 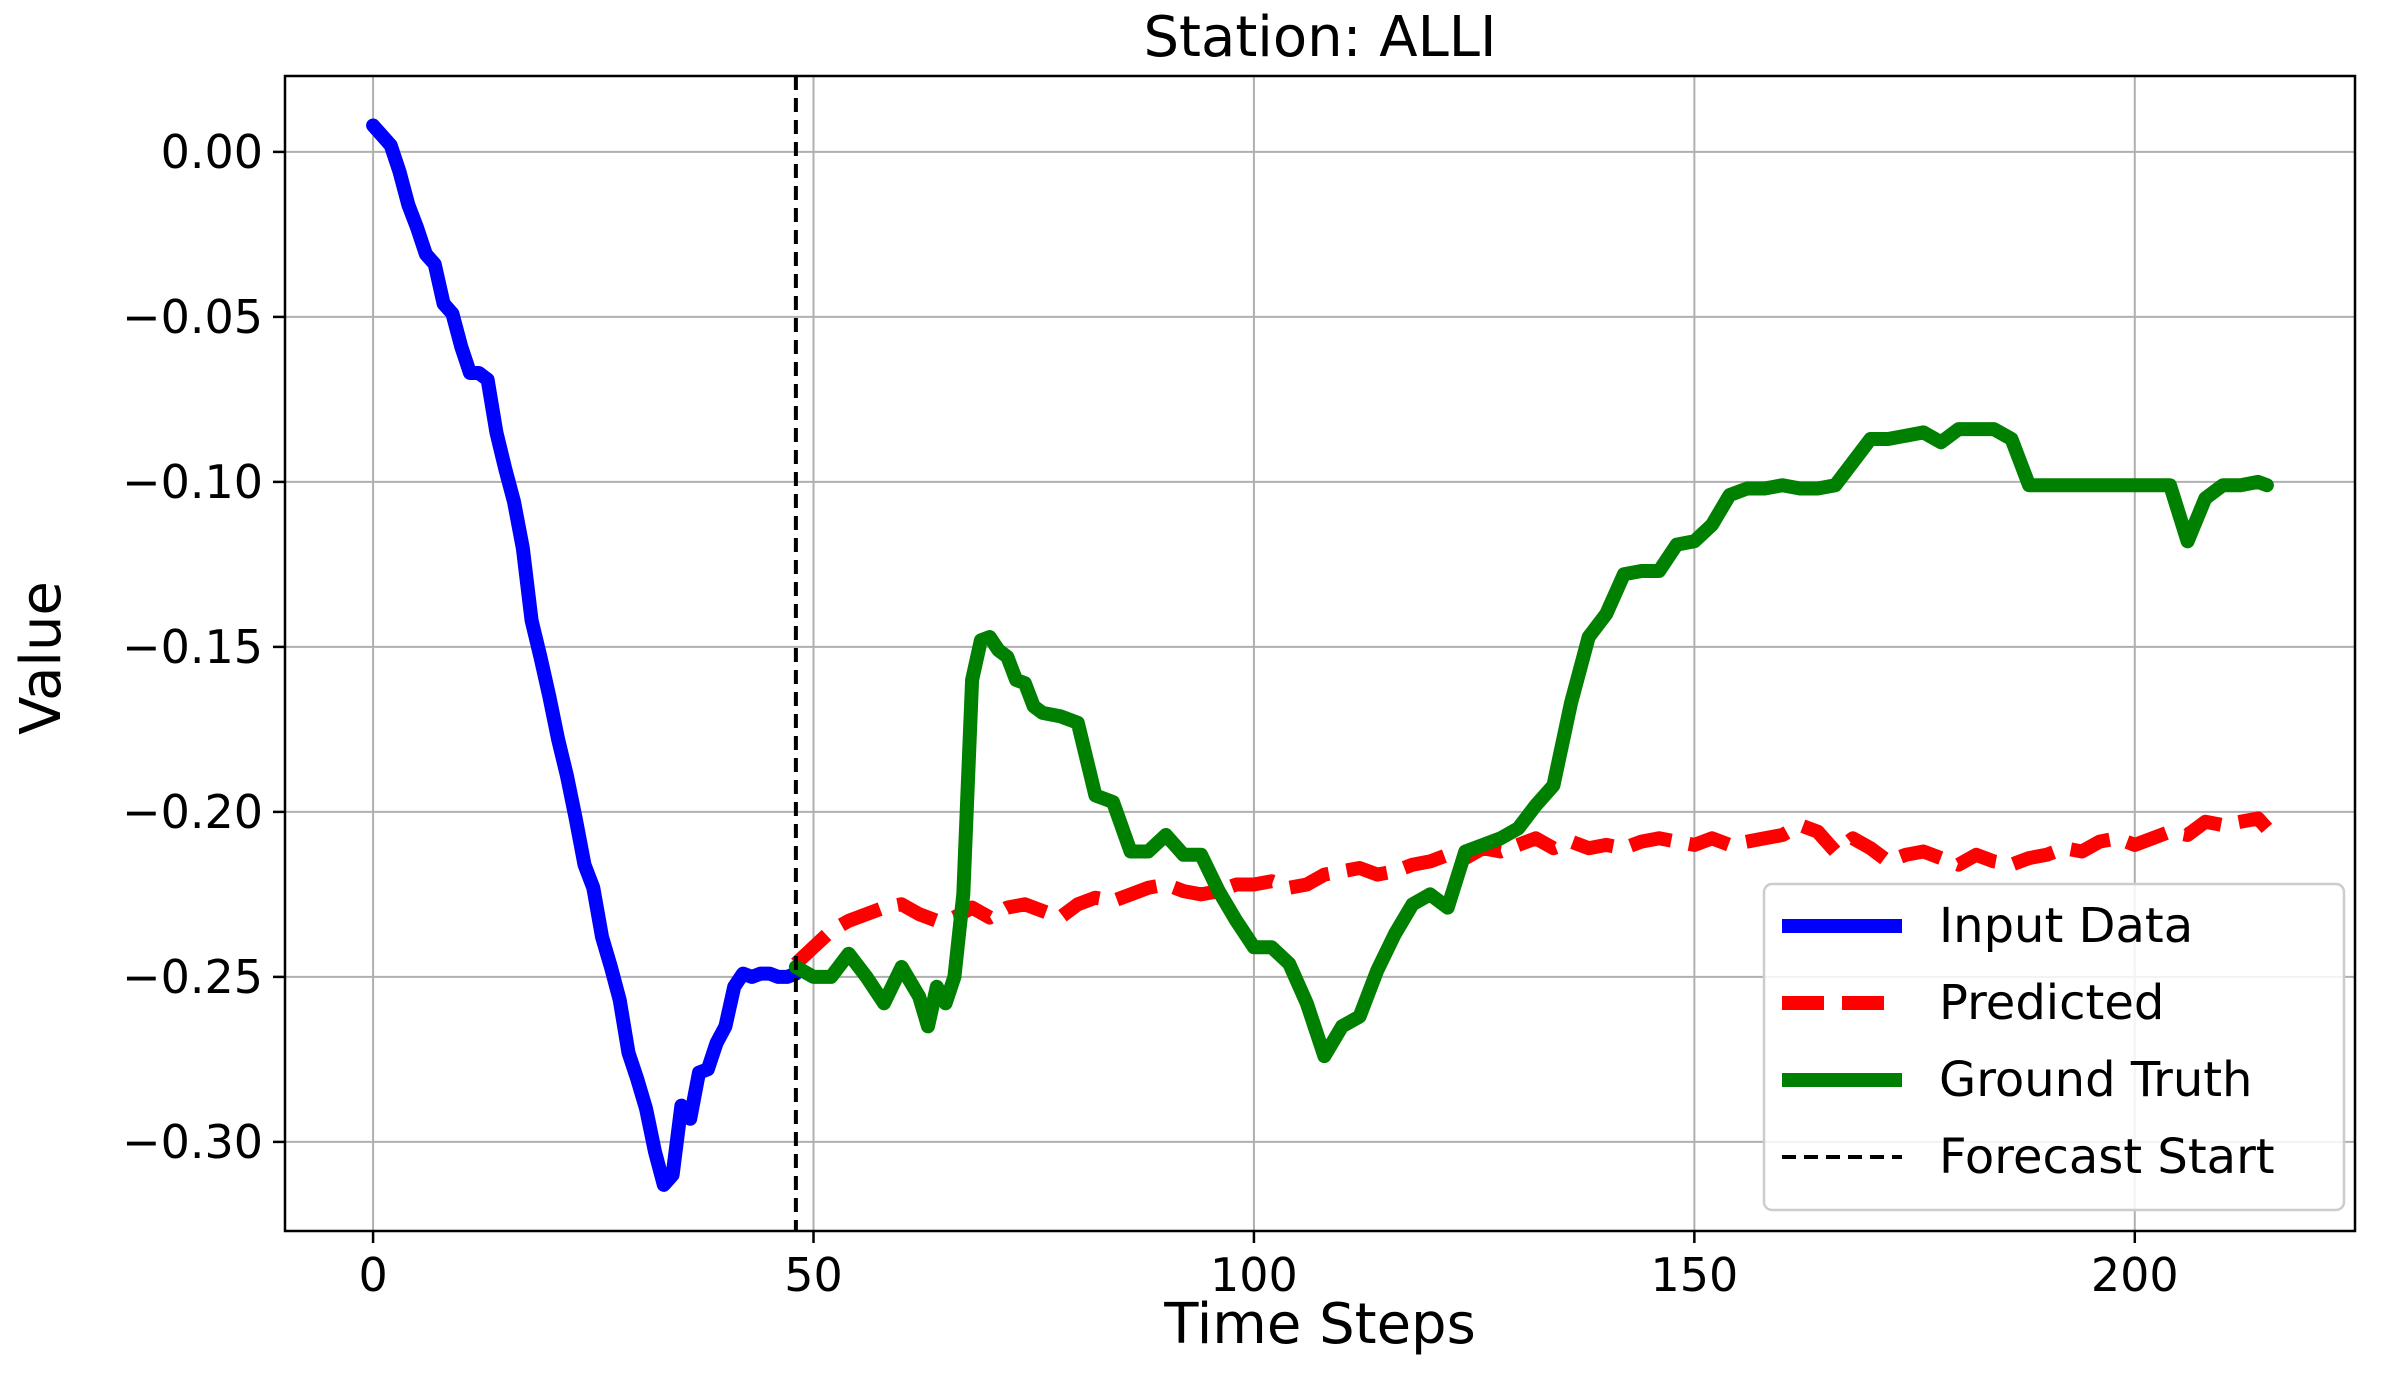 I want to click on y-tick-label: −0.30, so click(x=192, y=1142).